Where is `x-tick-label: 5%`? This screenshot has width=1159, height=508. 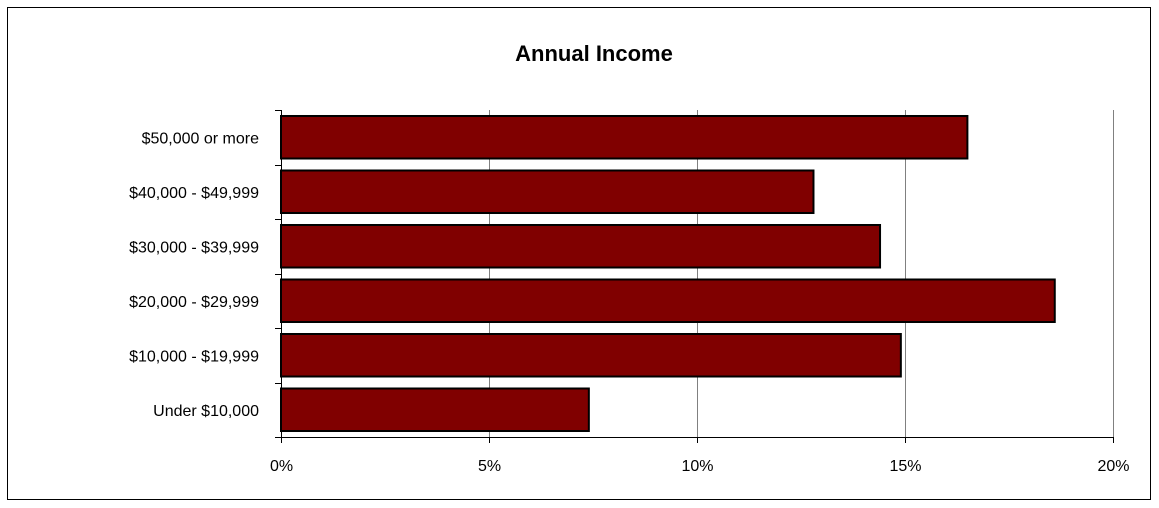
x-tick-label: 5% is located at coordinates (489, 466).